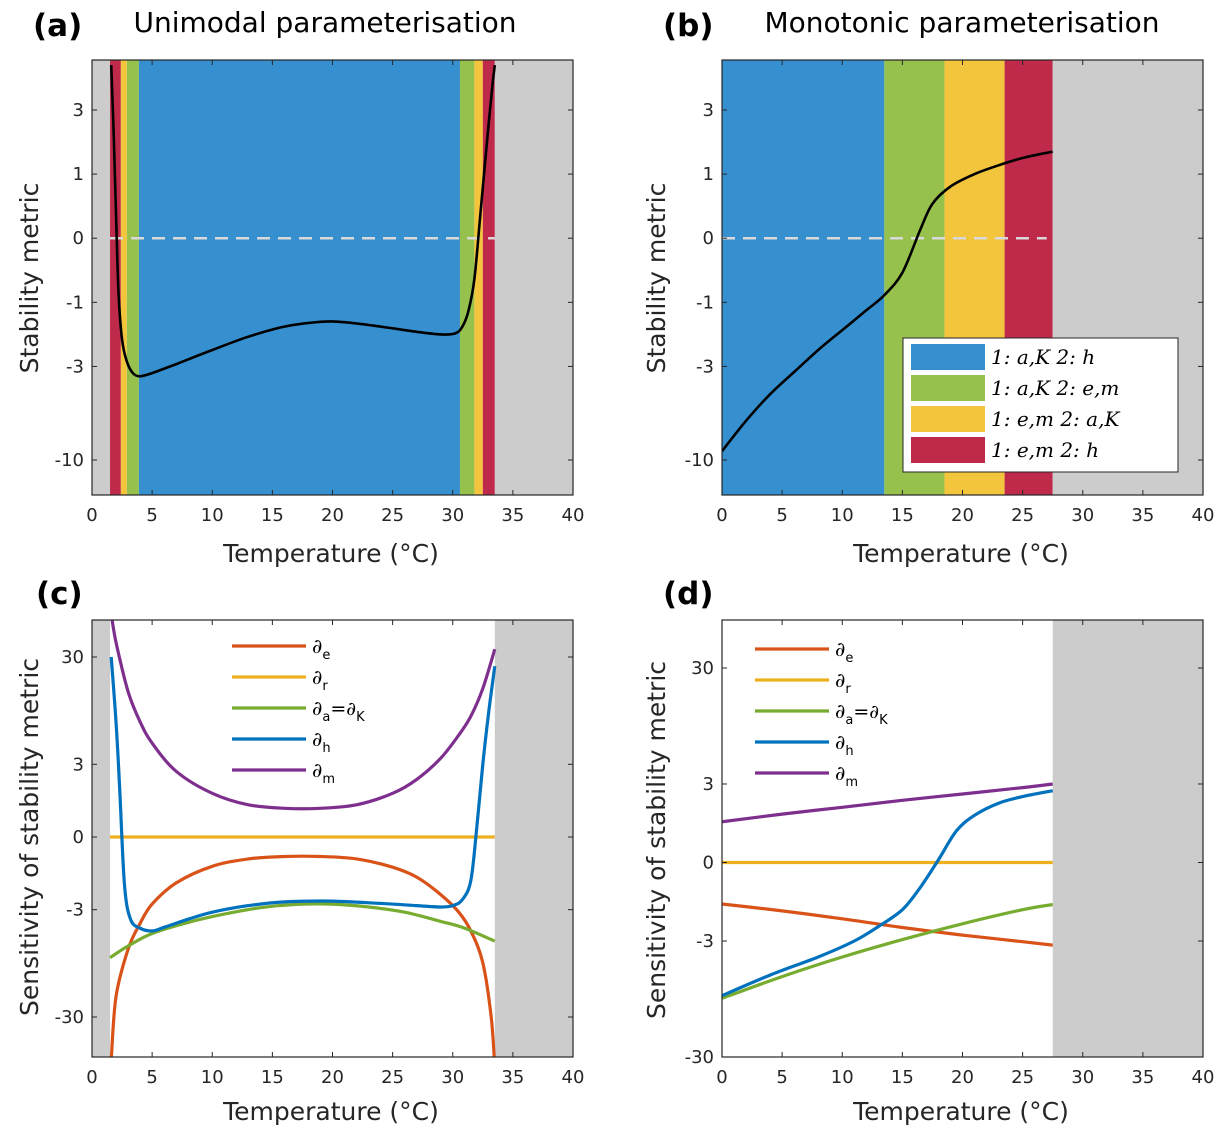 The image size is (1228, 1129). I want to click on series-line-a, so click(887, 951).